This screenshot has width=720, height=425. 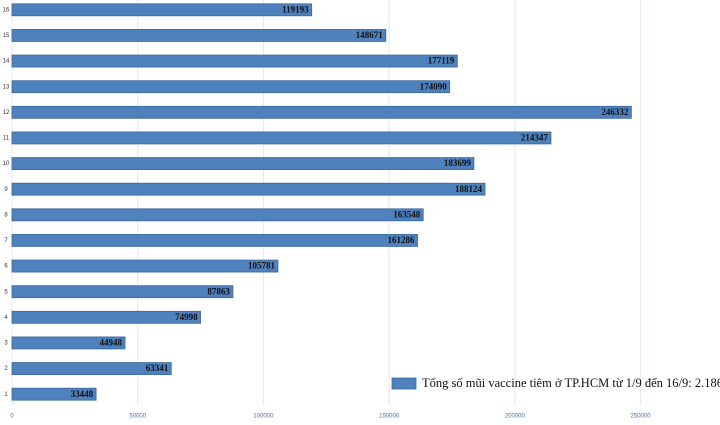 What do you see at coordinates (218, 291) in the screenshot?
I see `value-label: 87863` at bounding box center [218, 291].